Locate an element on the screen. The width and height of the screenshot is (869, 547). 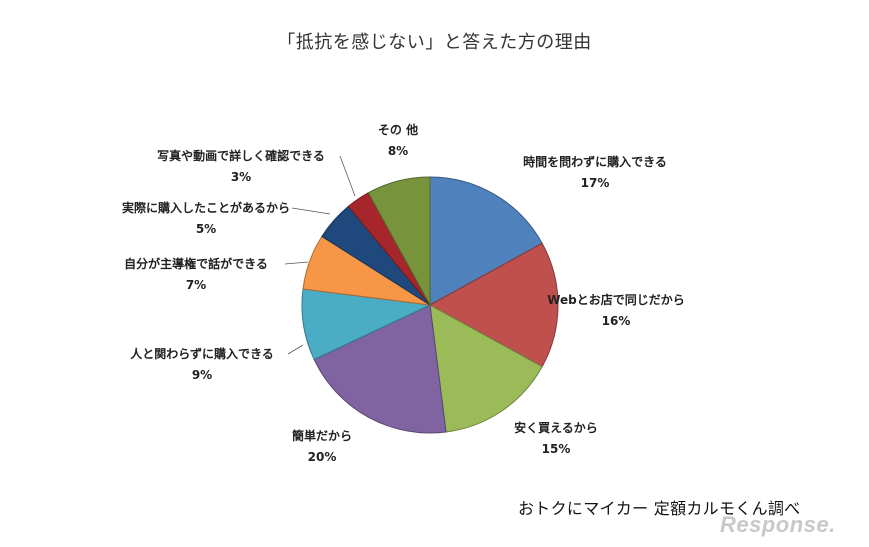
slice-label: 自分が主導権で話ができる is located at coordinates (196, 263).